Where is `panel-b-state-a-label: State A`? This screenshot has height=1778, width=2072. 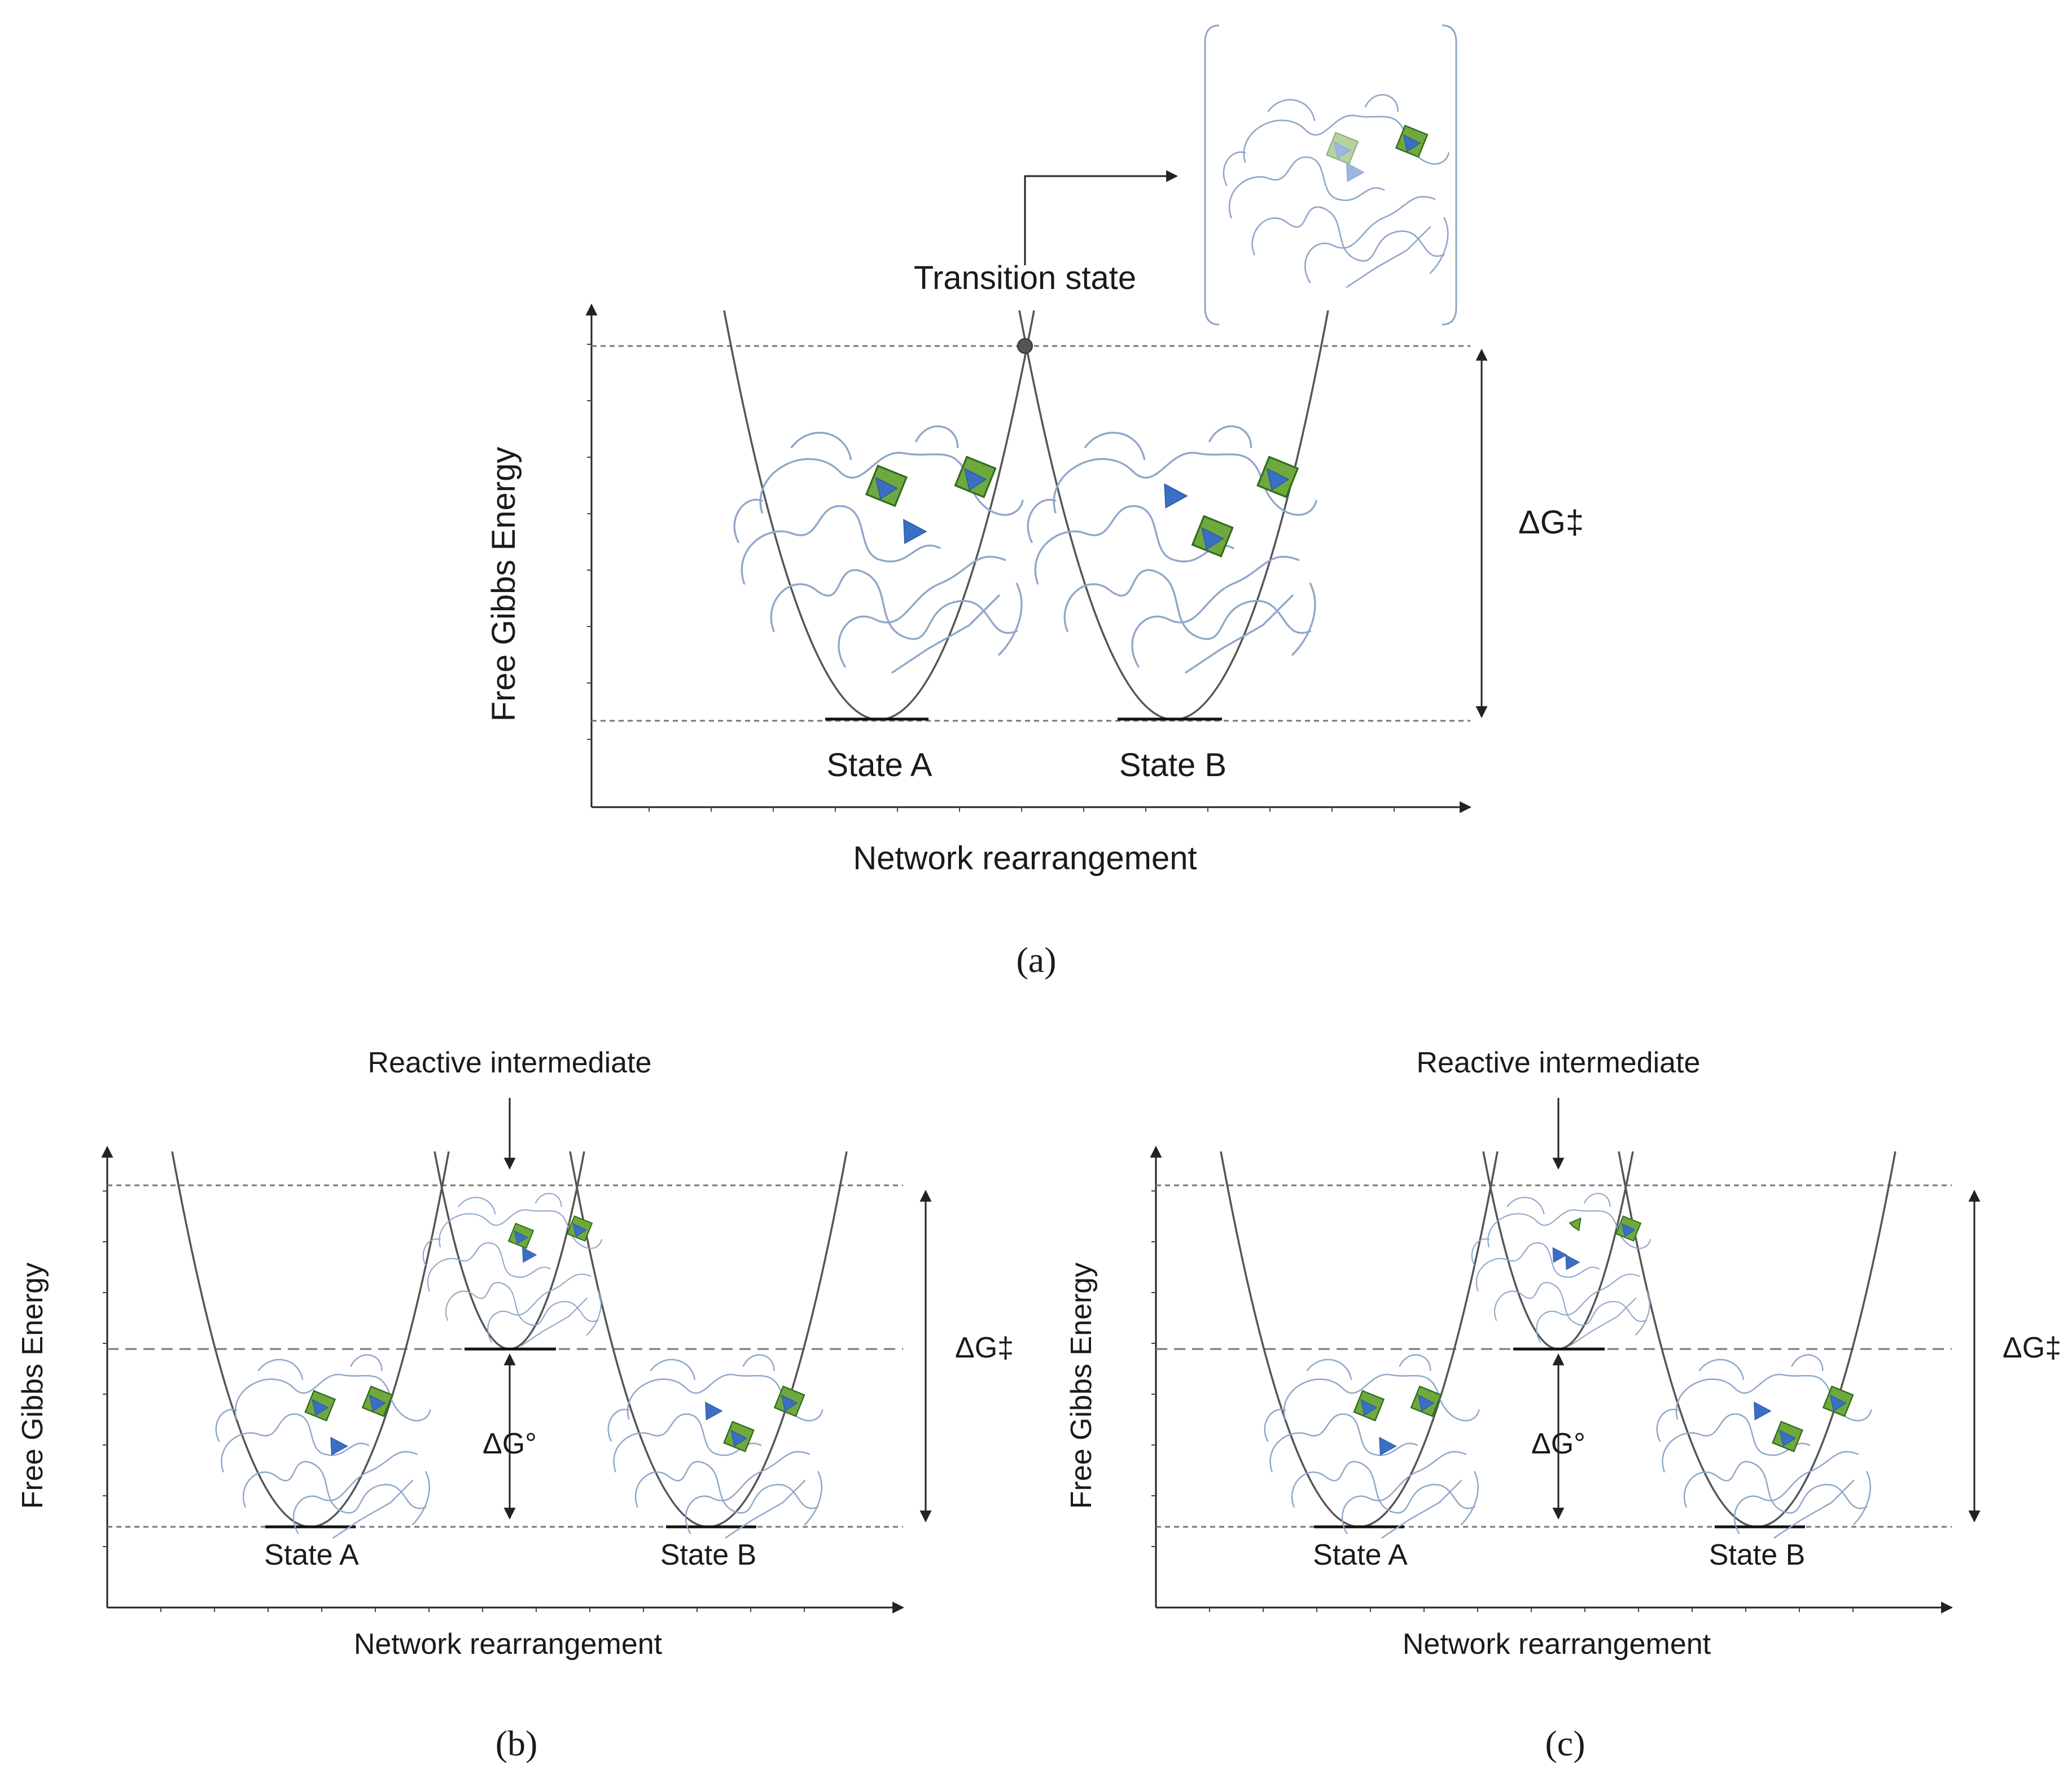 panel-b-state-a-label: State A is located at coordinates (311, 1555).